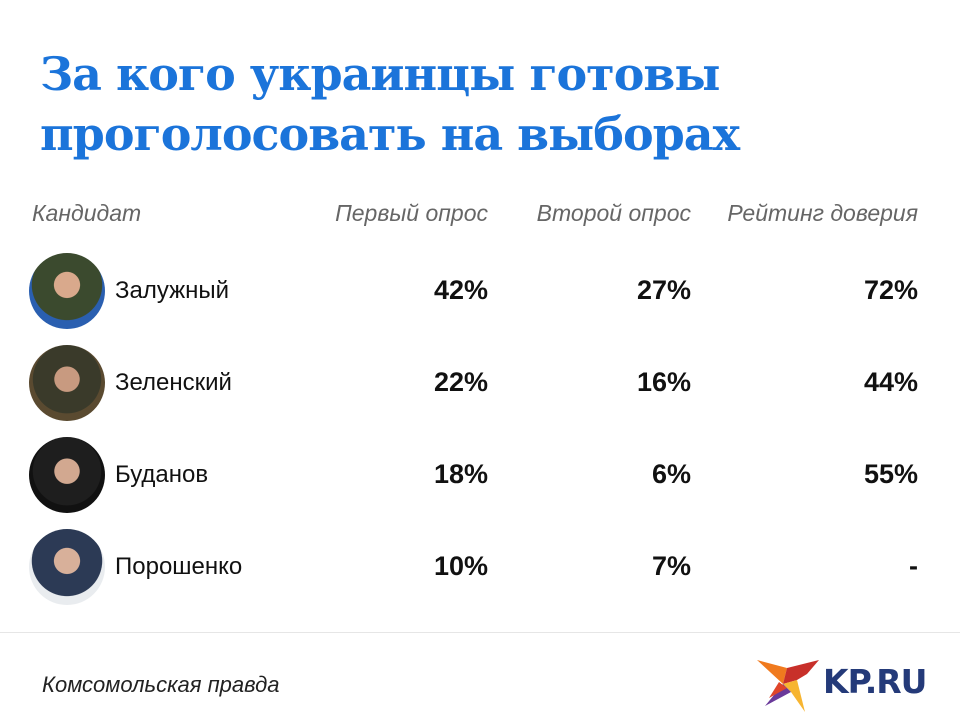 This screenshot has width=960, height=728. I want to click on footer-divider, so click(480, 632).